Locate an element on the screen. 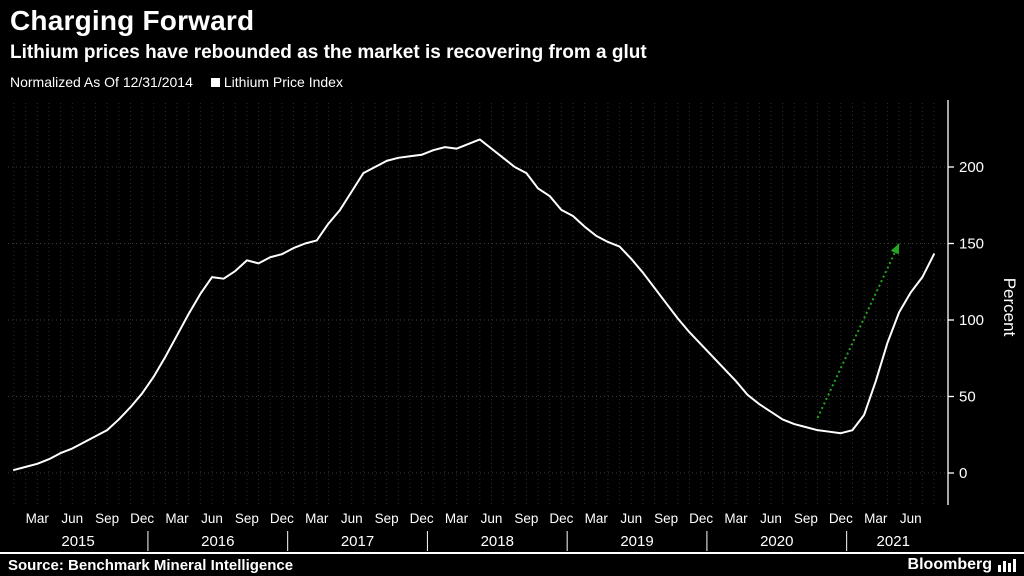 The image size is (1024, 576). year-label: 2018 is located at coordinates (497, 541).